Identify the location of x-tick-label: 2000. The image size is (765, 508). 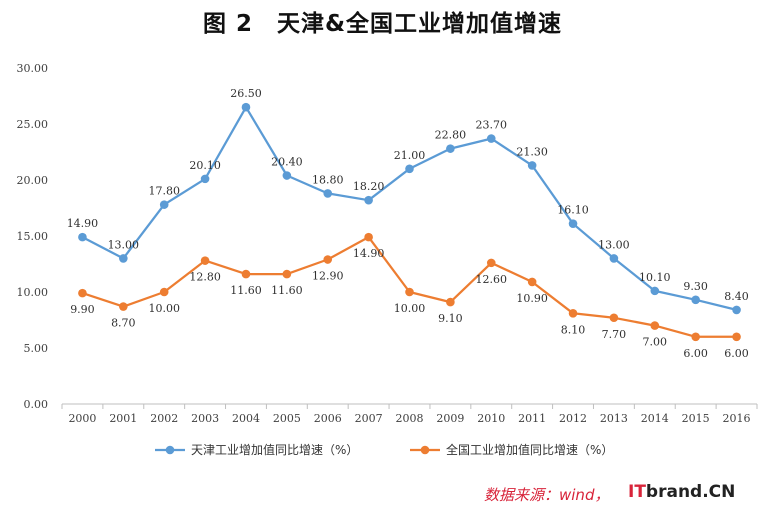
(82, 418).